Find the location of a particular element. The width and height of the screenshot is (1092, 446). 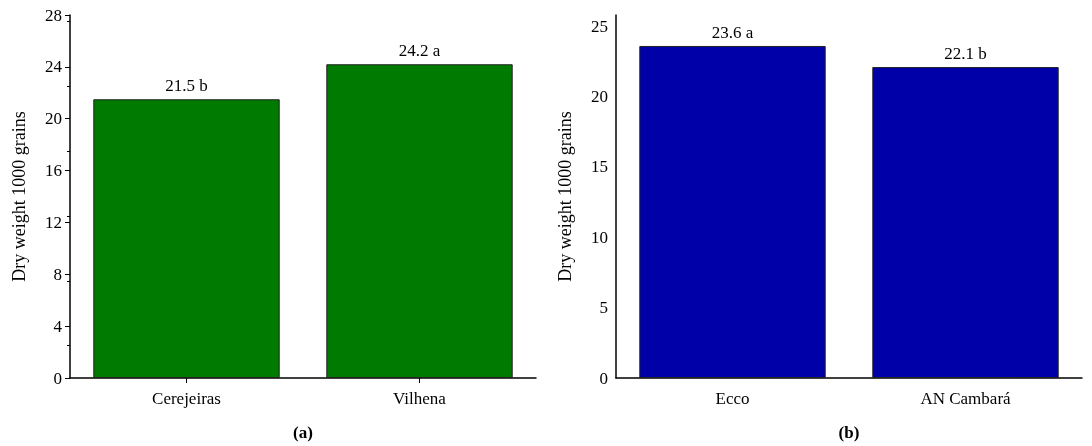

x-tick-label: Ecco is located at coordinates (732, 398).